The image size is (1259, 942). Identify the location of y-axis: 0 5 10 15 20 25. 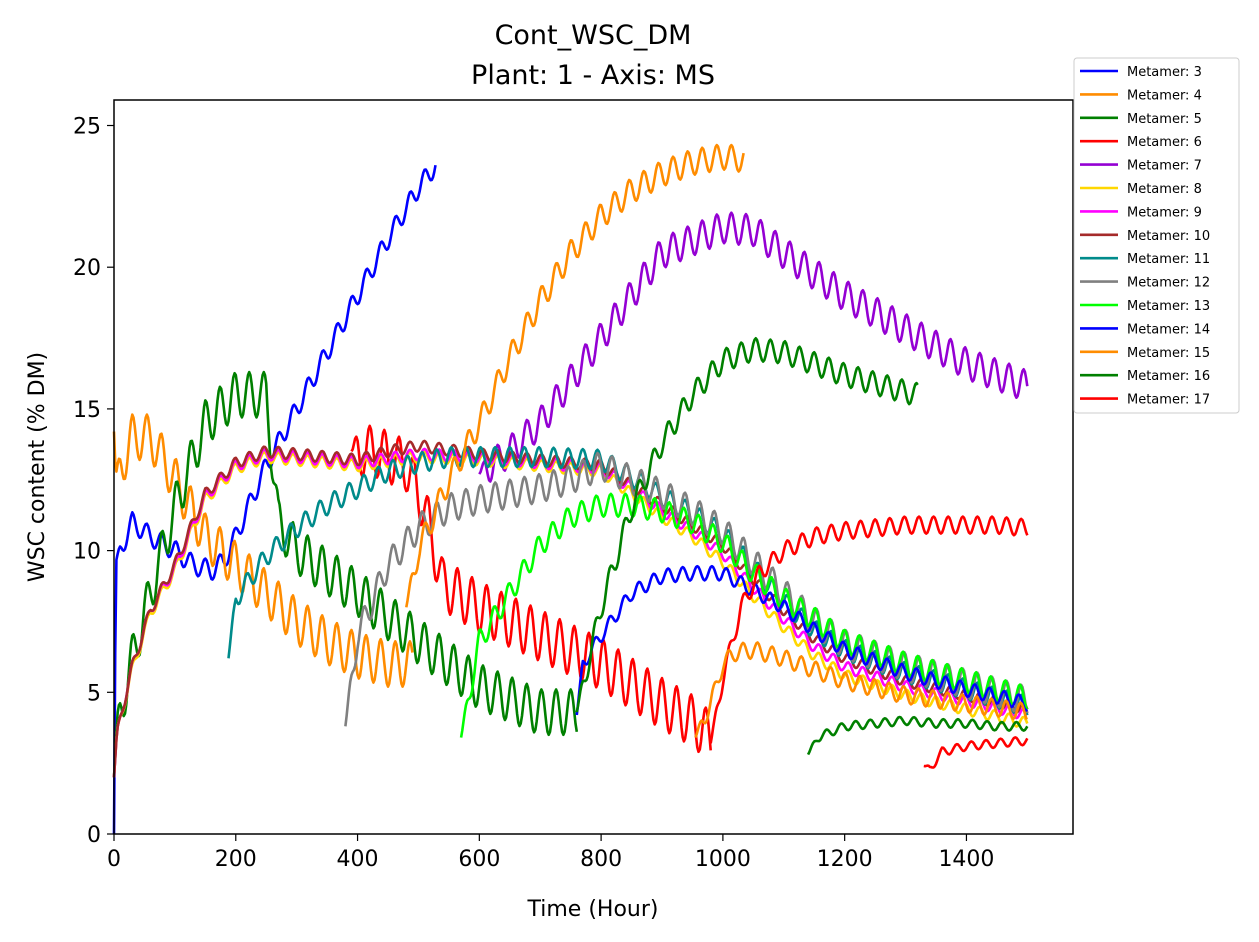
(93, 481).